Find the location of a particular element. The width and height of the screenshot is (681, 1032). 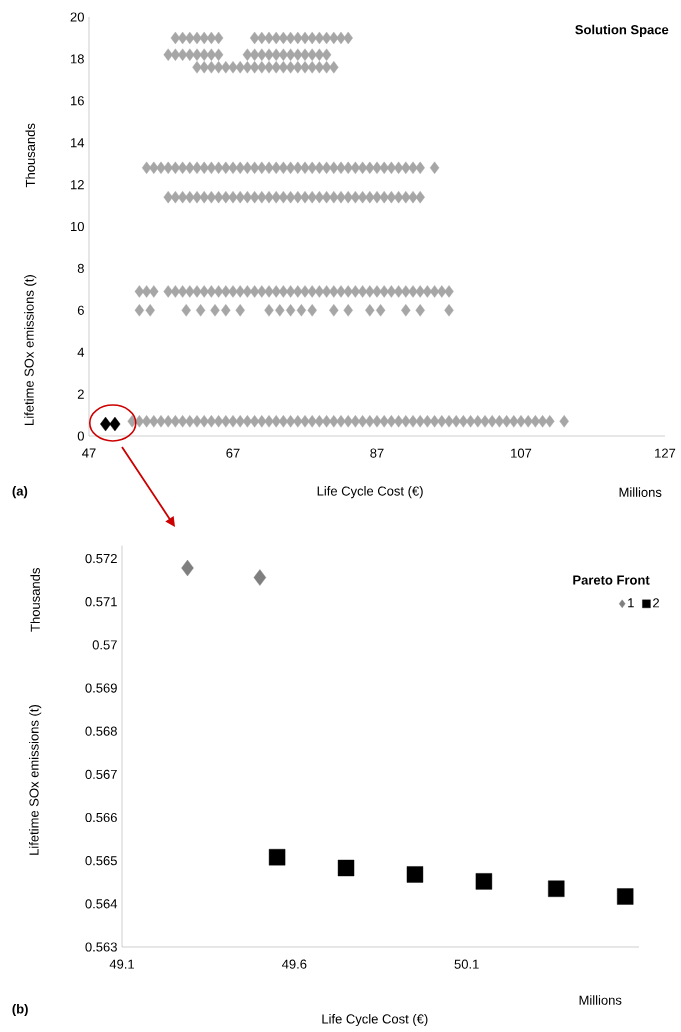

x-tick-label: 87 is located at coordinates (377, 453).